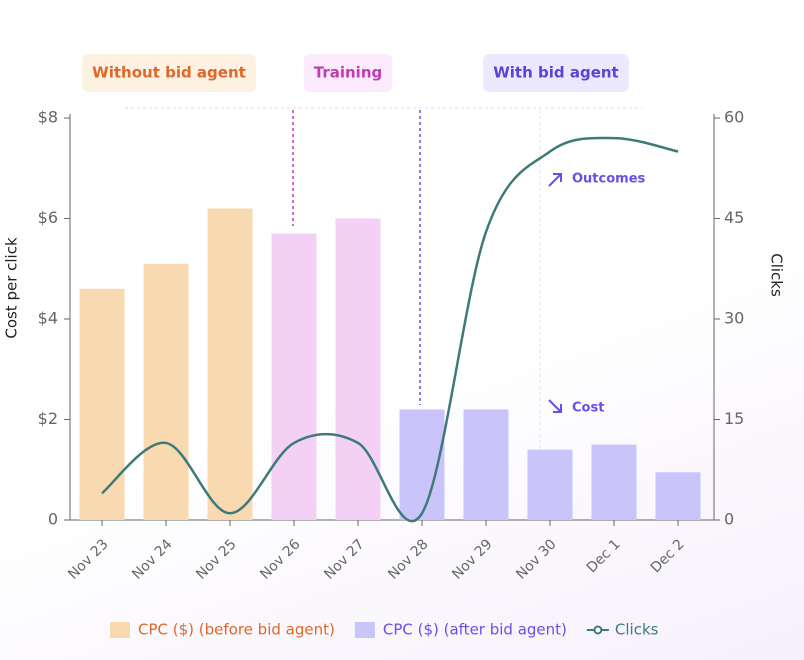 Image resolution: width=804 pixels, height=660 pixels. I want to click on y2-axis-label: Clicks, so click(777, 275).